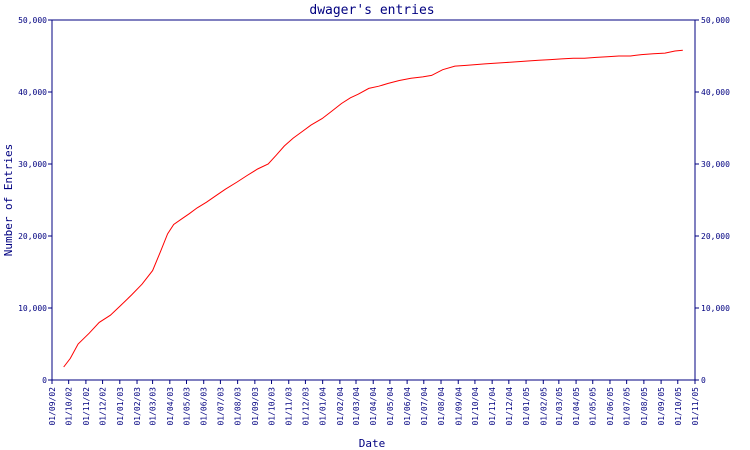 This screenshot has width=750, height=450. I want to click on left-y-tick-label: 40,000, so click(32, 92).